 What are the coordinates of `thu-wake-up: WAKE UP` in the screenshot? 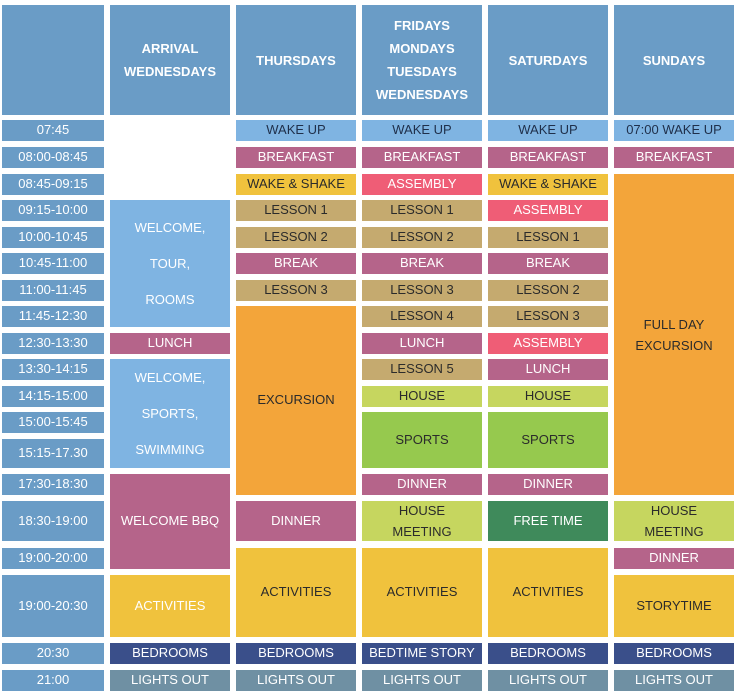 It's located at (296, 130).